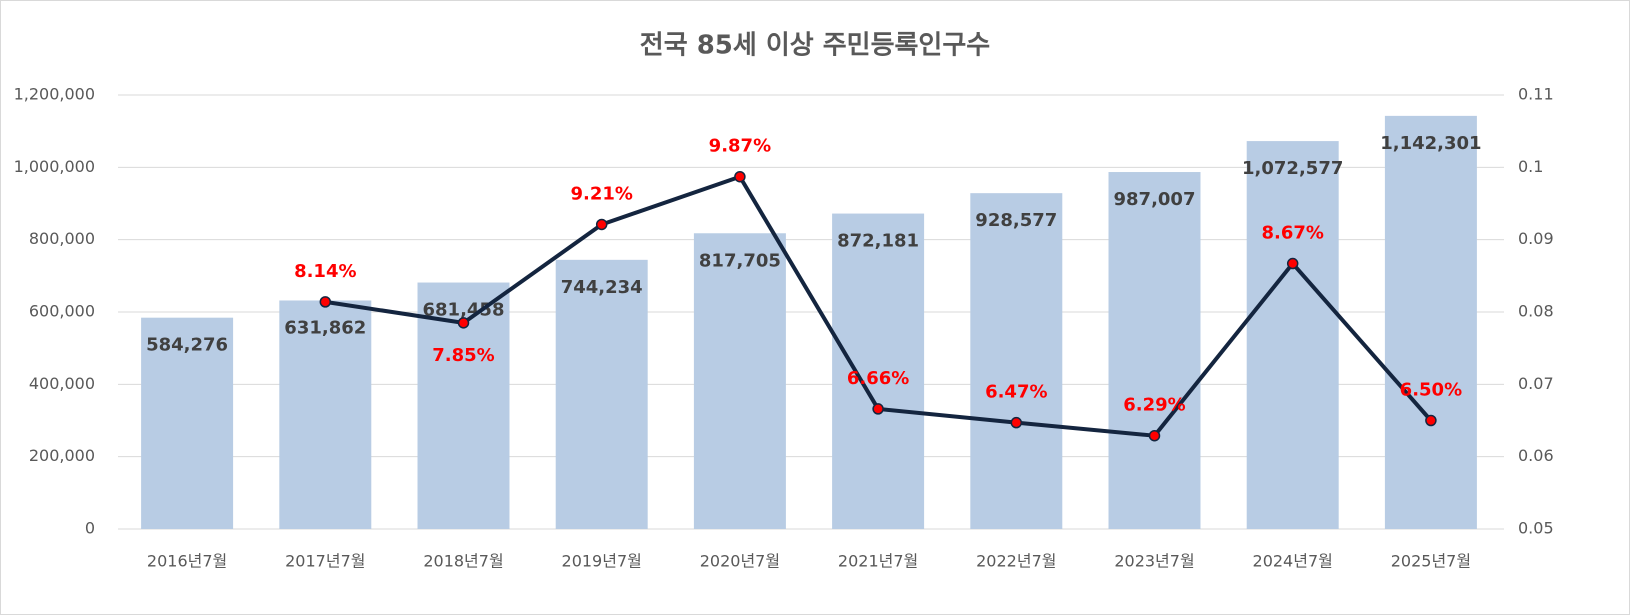 The width and height of the screenshot is (1630, 615). I want to click on bar-value-label: 631,862, so click(325, 327).